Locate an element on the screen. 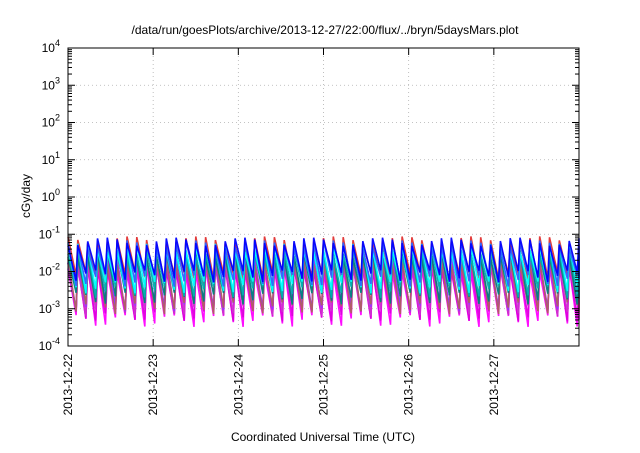  y-tick-label: 10¹ is located at coordinates (51, 158).